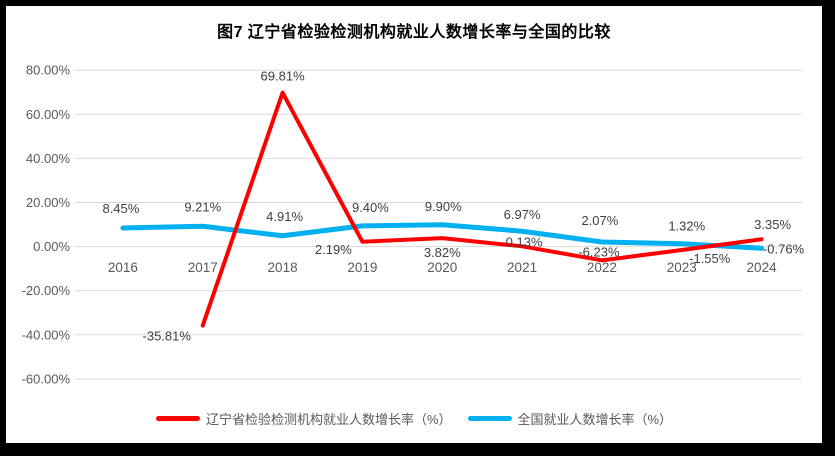 This screenshot has height=456, width=835. I want to click on chart-title: 图7 辽宁省检验检测机构就业人数增长率与全国的比较, so click(414, 32).